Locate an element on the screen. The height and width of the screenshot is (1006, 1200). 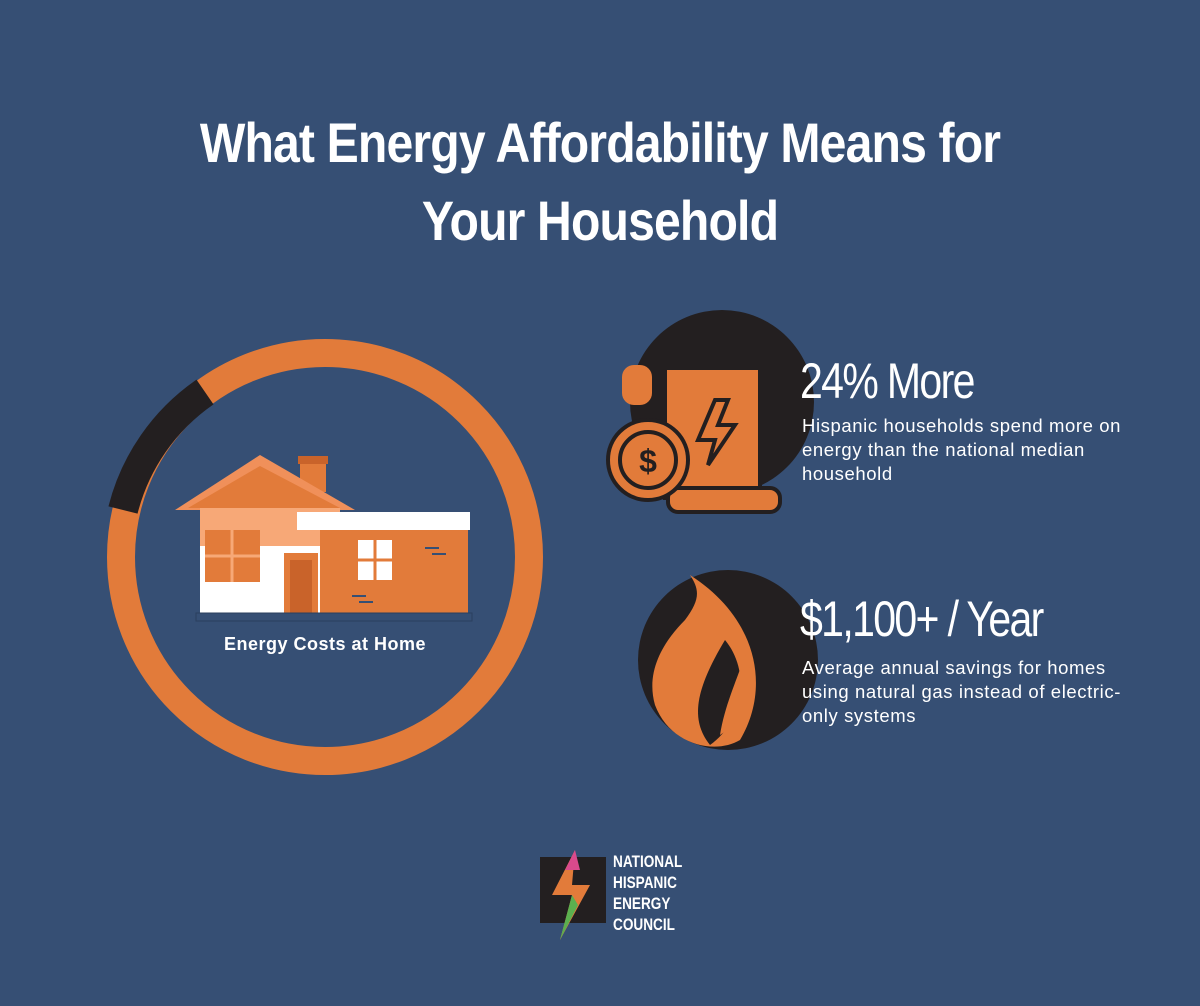
title: What Energy Affordability Means for is located at coordinates (600, 142).